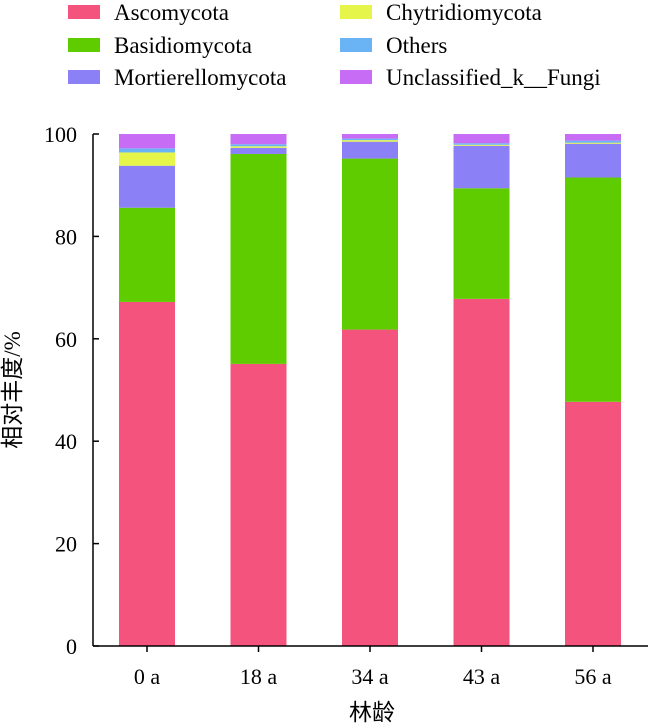 This screenshot has height=726, width=650. What do you see at coordinates (258, 504) in the screenshot?
I see `bar-ascomycota-18-a` at bounding box center [258, 504].